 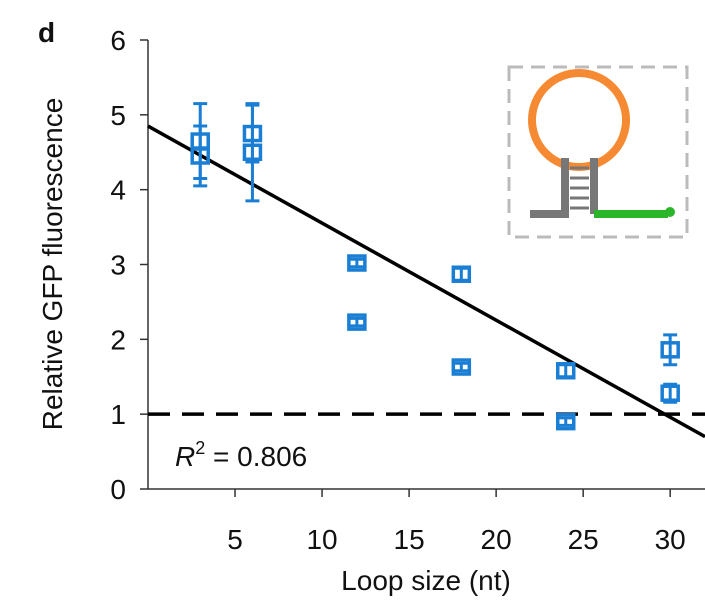 I want to click on x-tick-label: 20, so click(x=496, y=539).